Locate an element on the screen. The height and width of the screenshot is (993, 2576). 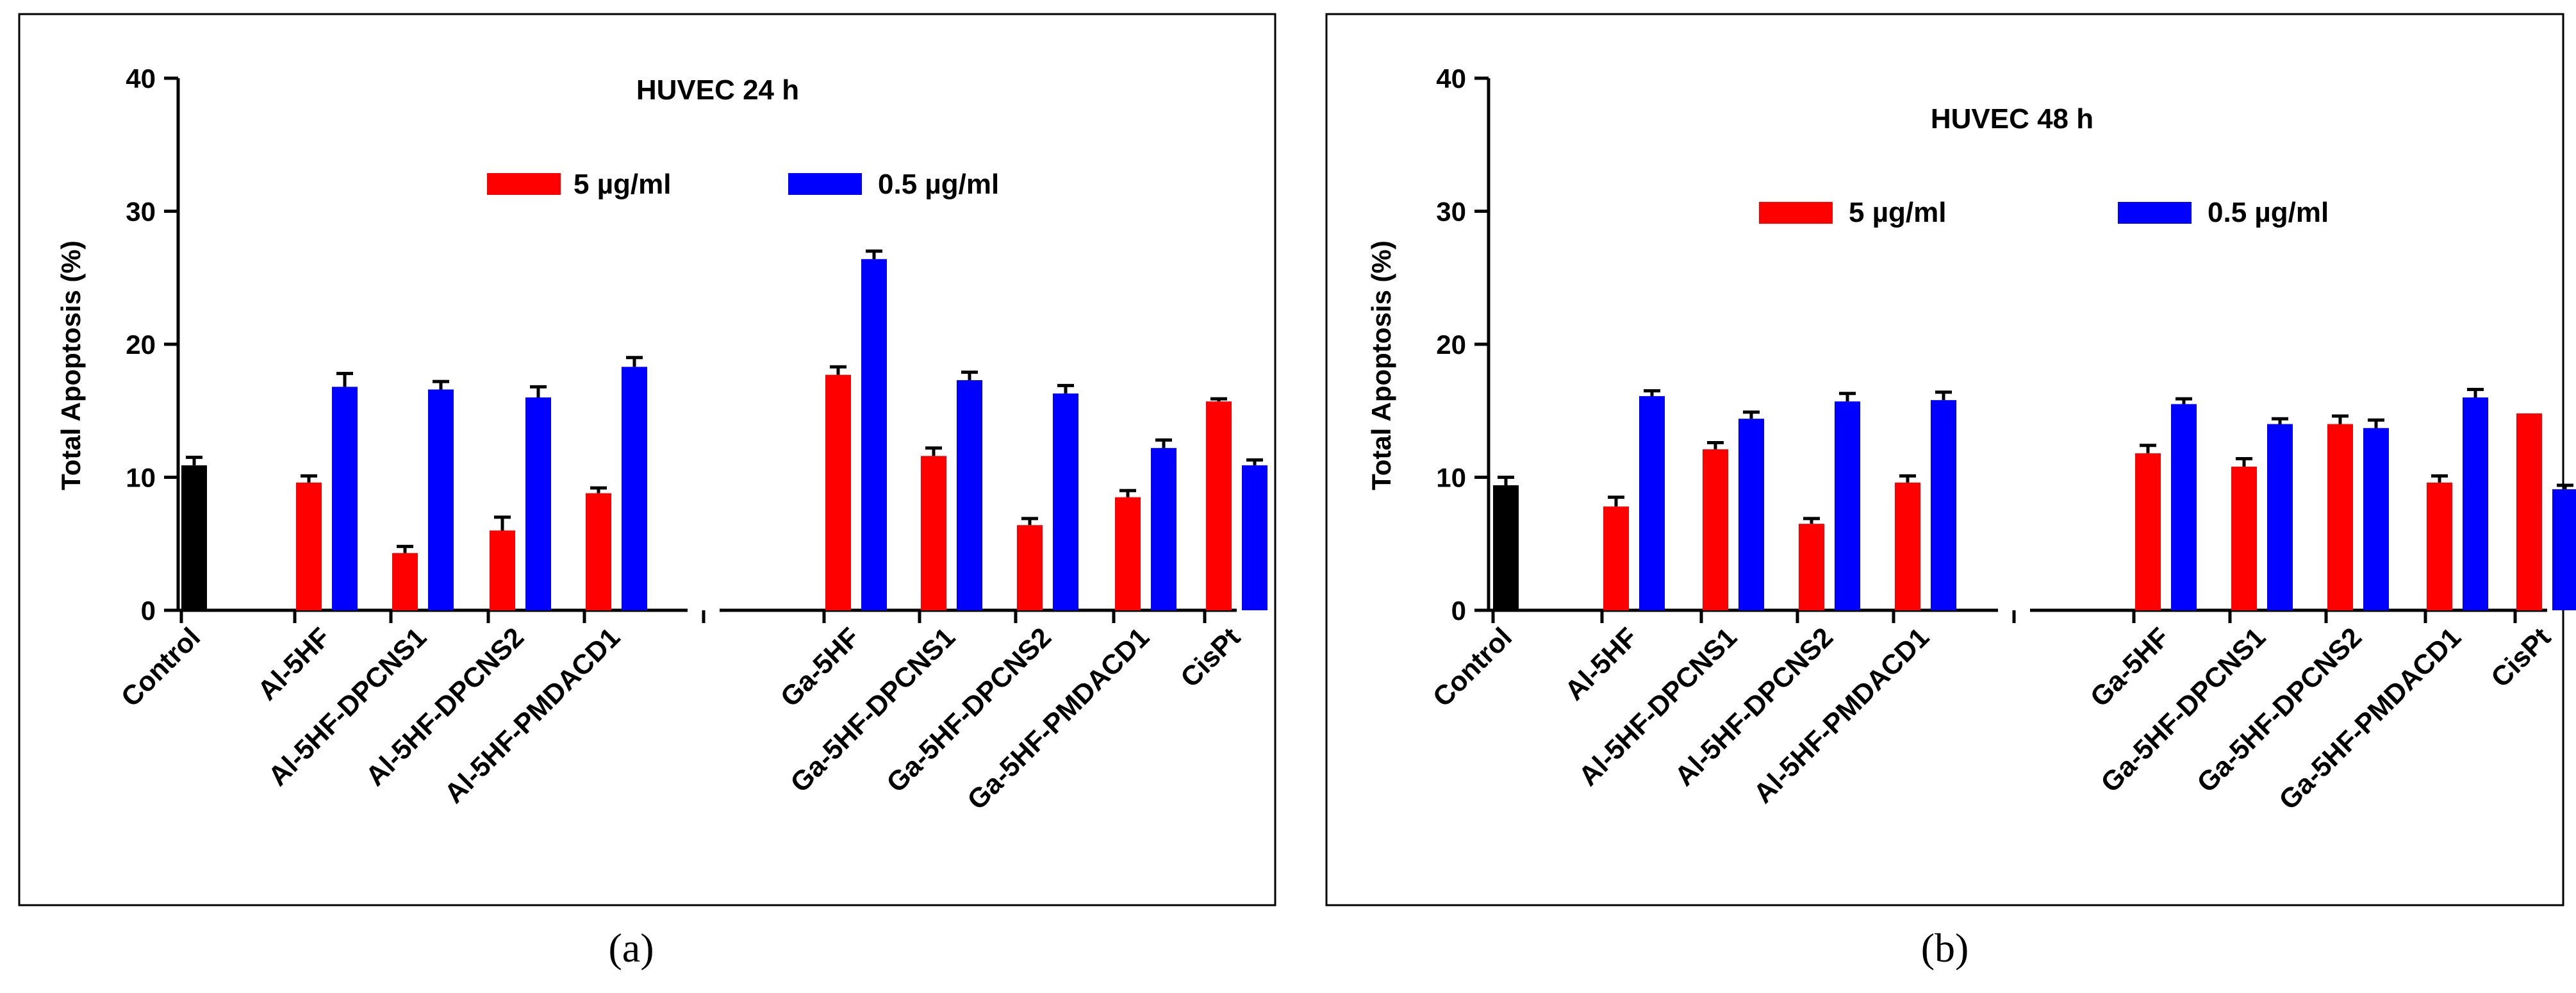
chart-title: HUVEC 48 h is located at coordinates (2012, 119).